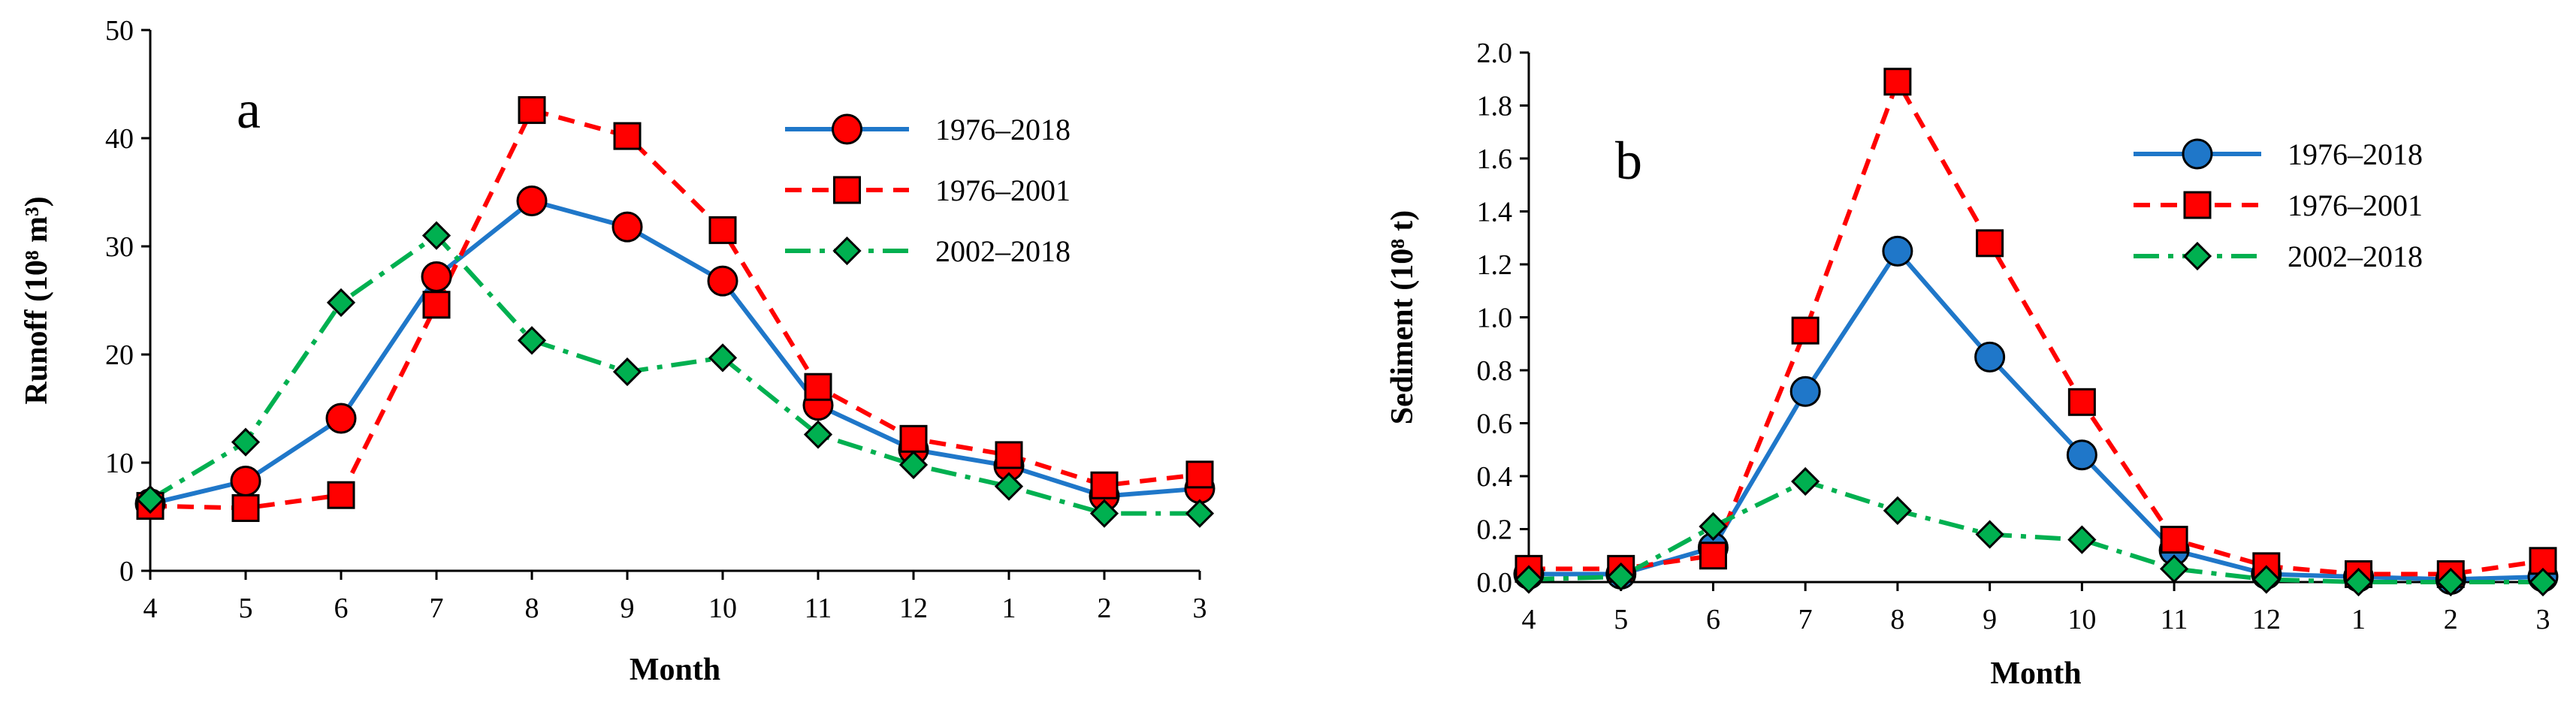 The width and height of the screenshot is (2576, 709). What do you see at coordinates (119, 31) in the screenshot?
I see `y-tick-label: 50` at bounding box center [119, 31].